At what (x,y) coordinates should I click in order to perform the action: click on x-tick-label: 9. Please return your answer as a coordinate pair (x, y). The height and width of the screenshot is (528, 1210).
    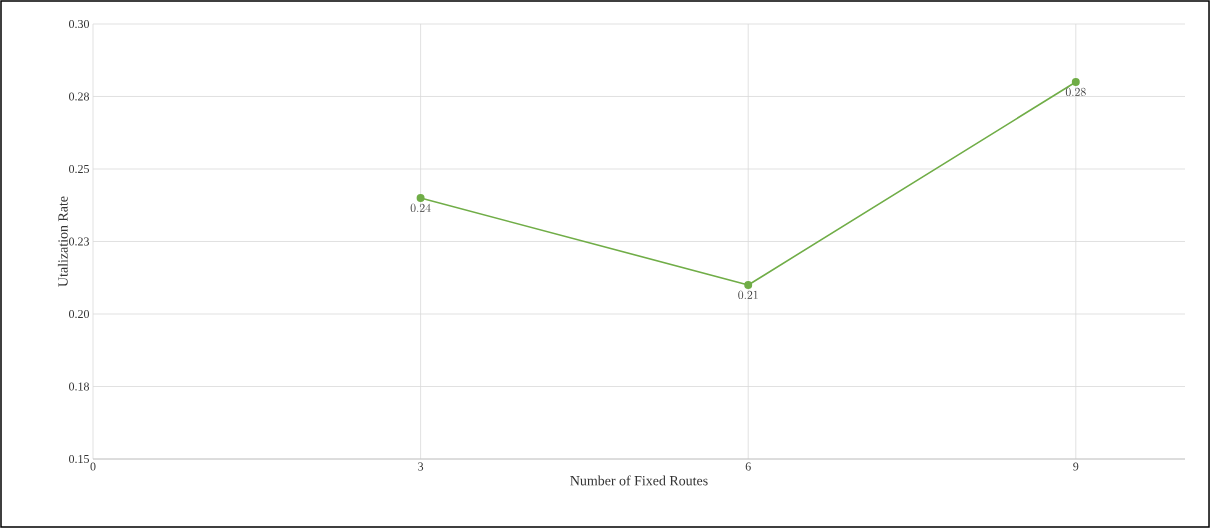
    Looking at the image, I should click on (1076, 466).